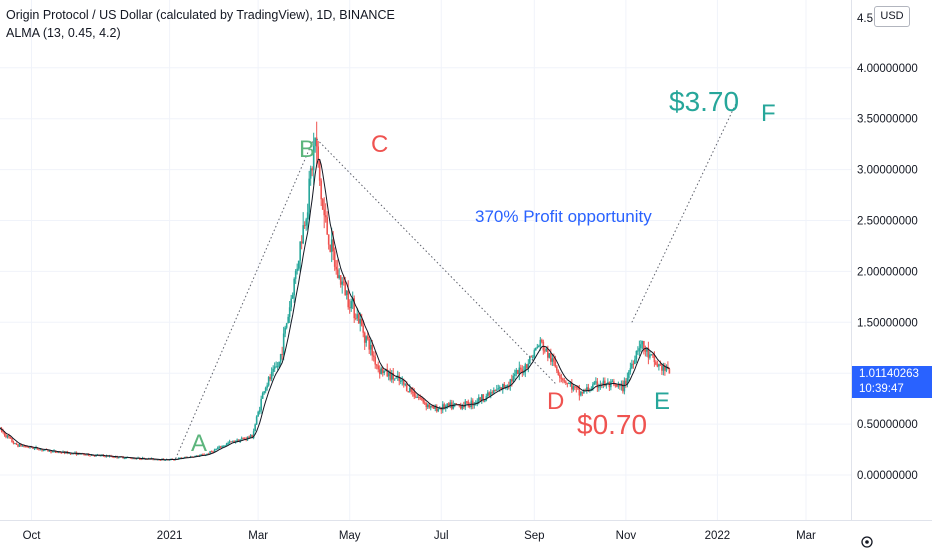 This screenshot has width=932, height=555. I want to click on price-tick-label: 4.00000000, so click(887, 69).